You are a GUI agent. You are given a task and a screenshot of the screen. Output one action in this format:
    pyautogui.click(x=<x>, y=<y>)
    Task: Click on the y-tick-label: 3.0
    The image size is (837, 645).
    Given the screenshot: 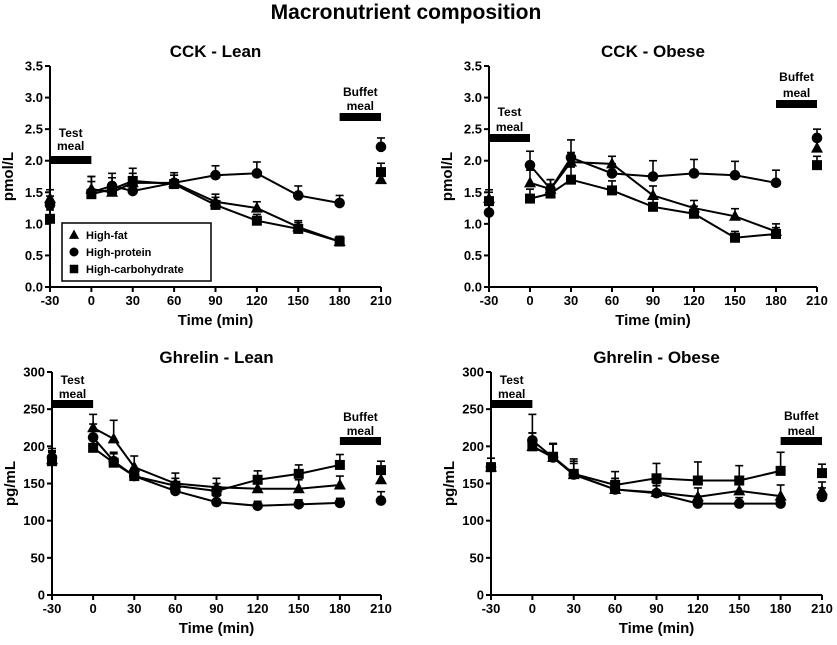 What is the action you would take?
    pyautogui.click(x=473, y=97)
    